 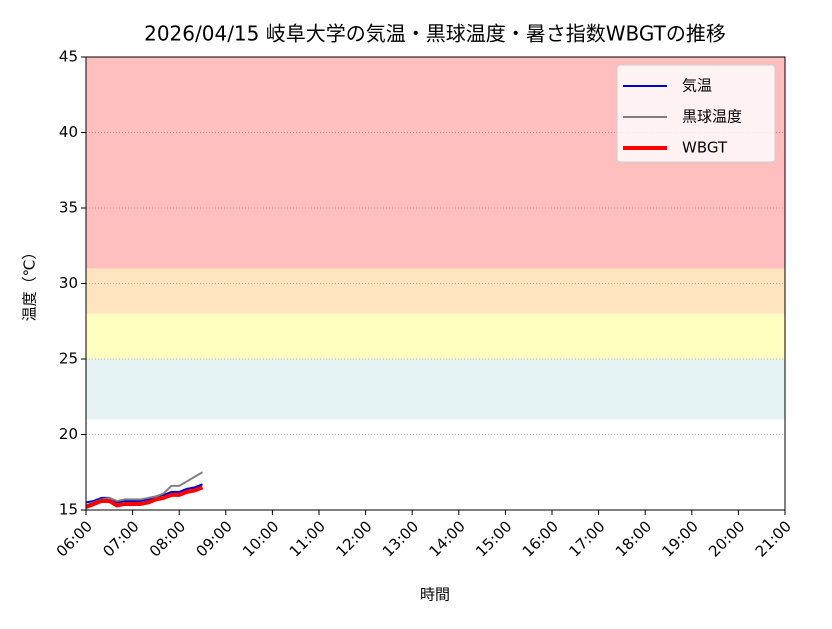 I want to click on x-tick-label: 12:00, so click(x=353, y=538).